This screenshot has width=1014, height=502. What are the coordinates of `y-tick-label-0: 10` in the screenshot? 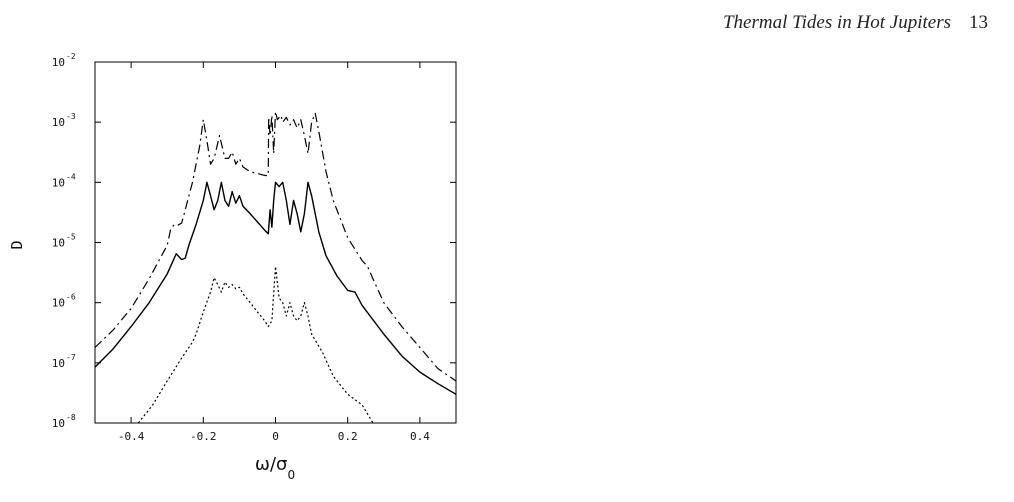 It's located at (58, 423).